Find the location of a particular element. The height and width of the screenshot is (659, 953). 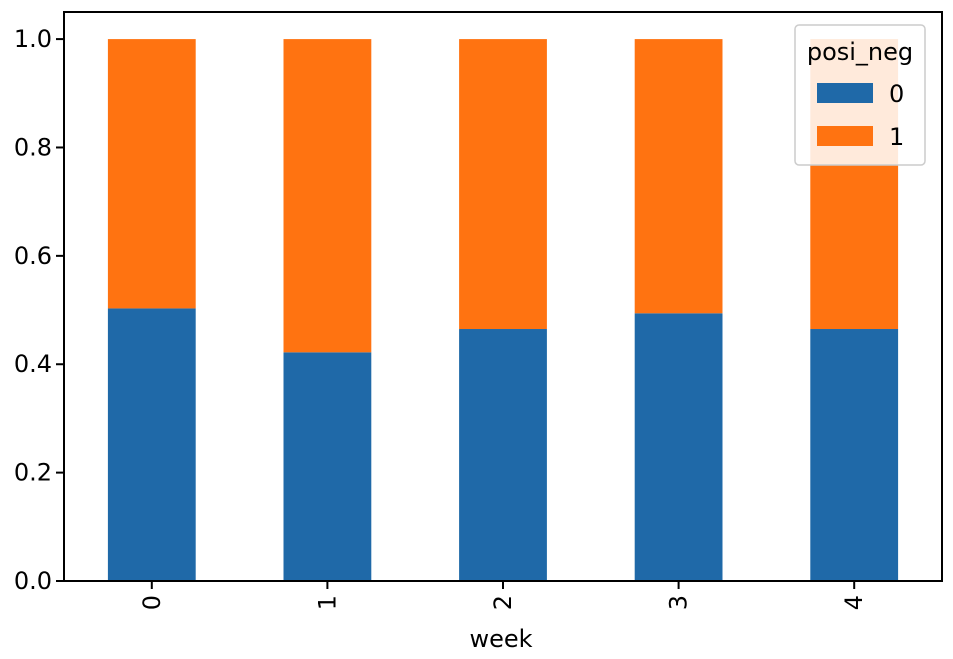

y-tick-label: 0.6 is located at coordinates (33, 256).